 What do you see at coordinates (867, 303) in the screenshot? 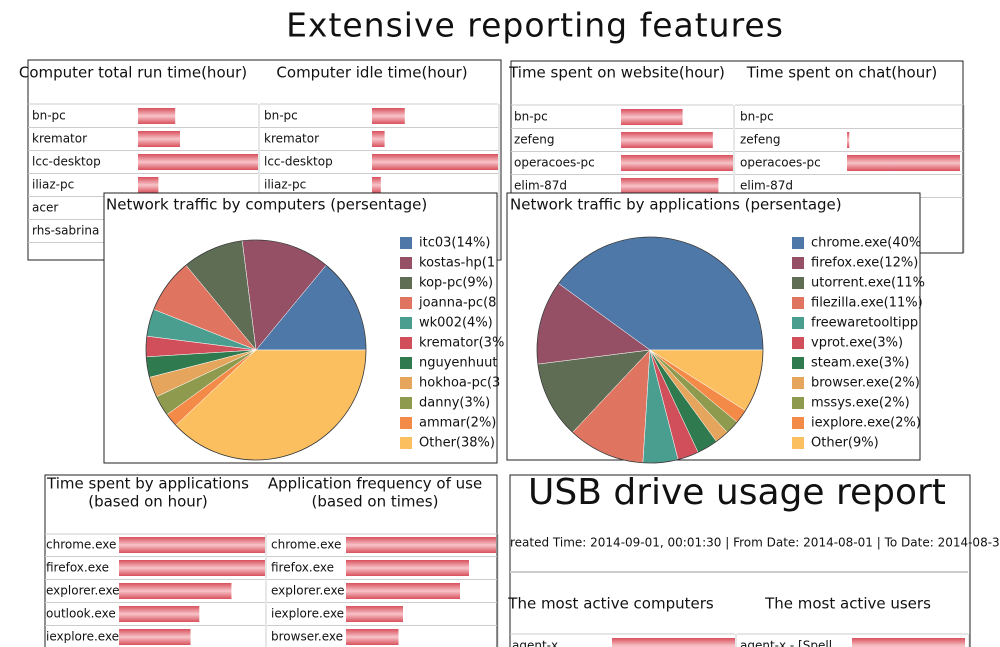
I see `legend-label: filezilla.exe(11%)` at bounding box center [867, 303].